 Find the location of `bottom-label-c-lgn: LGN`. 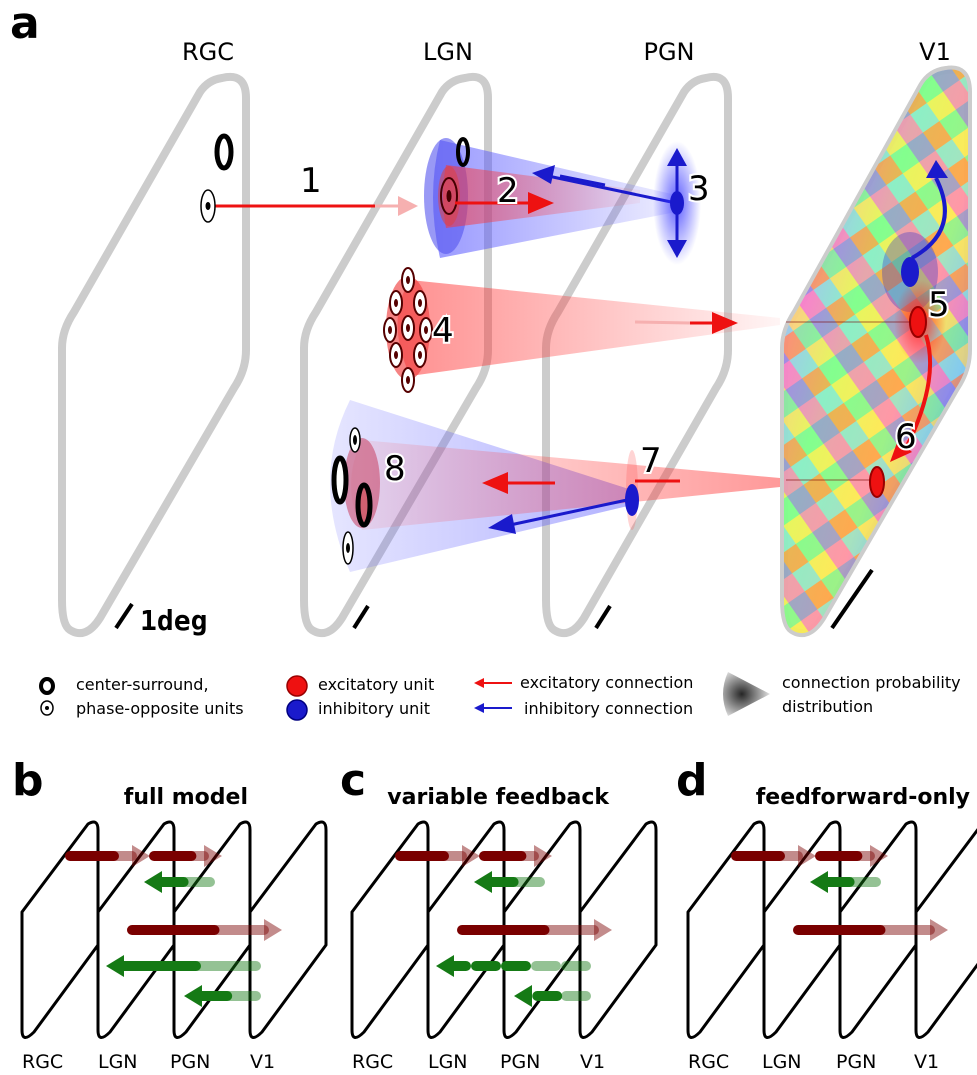

bottom-label-c-lgn: LGN is located at coordinates (448, 1062).